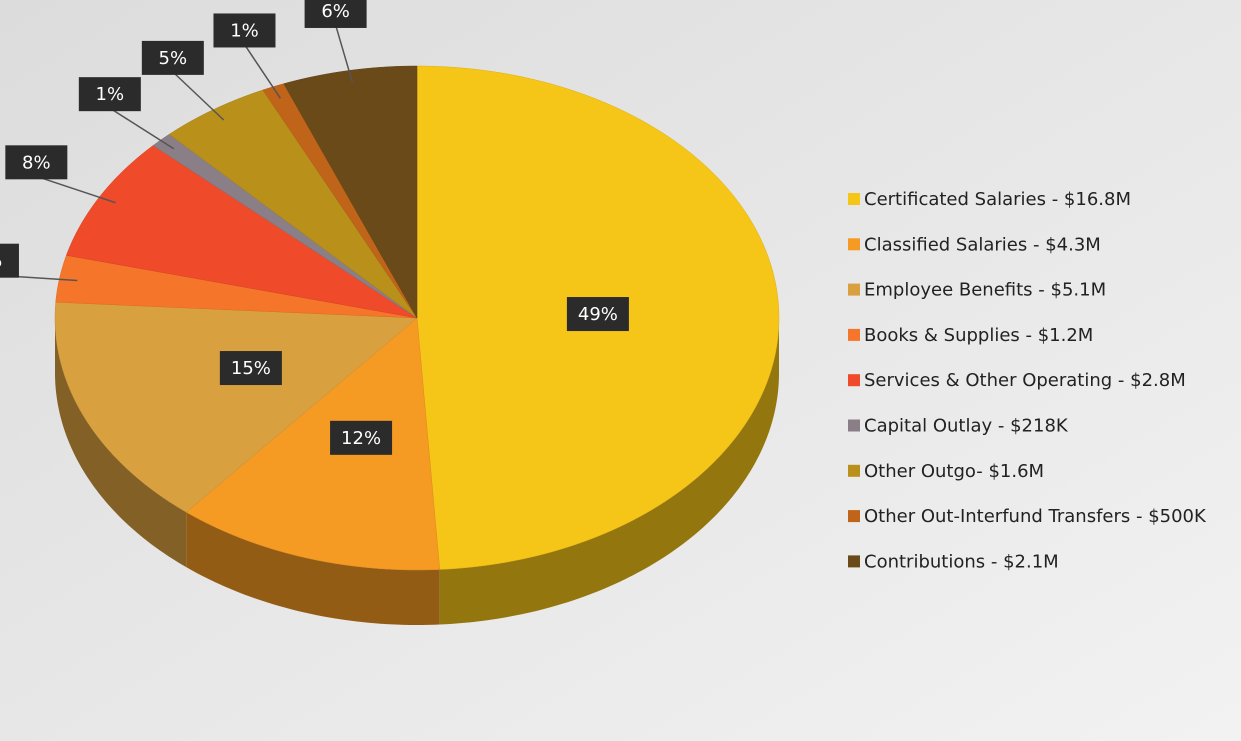 Image resolution: width=1241 pixels, height=741 pixels. Describe the element at coordinates (954, 471) in the screenshot. I see `legend-label: Other Outgo- $1.6M` at that location.